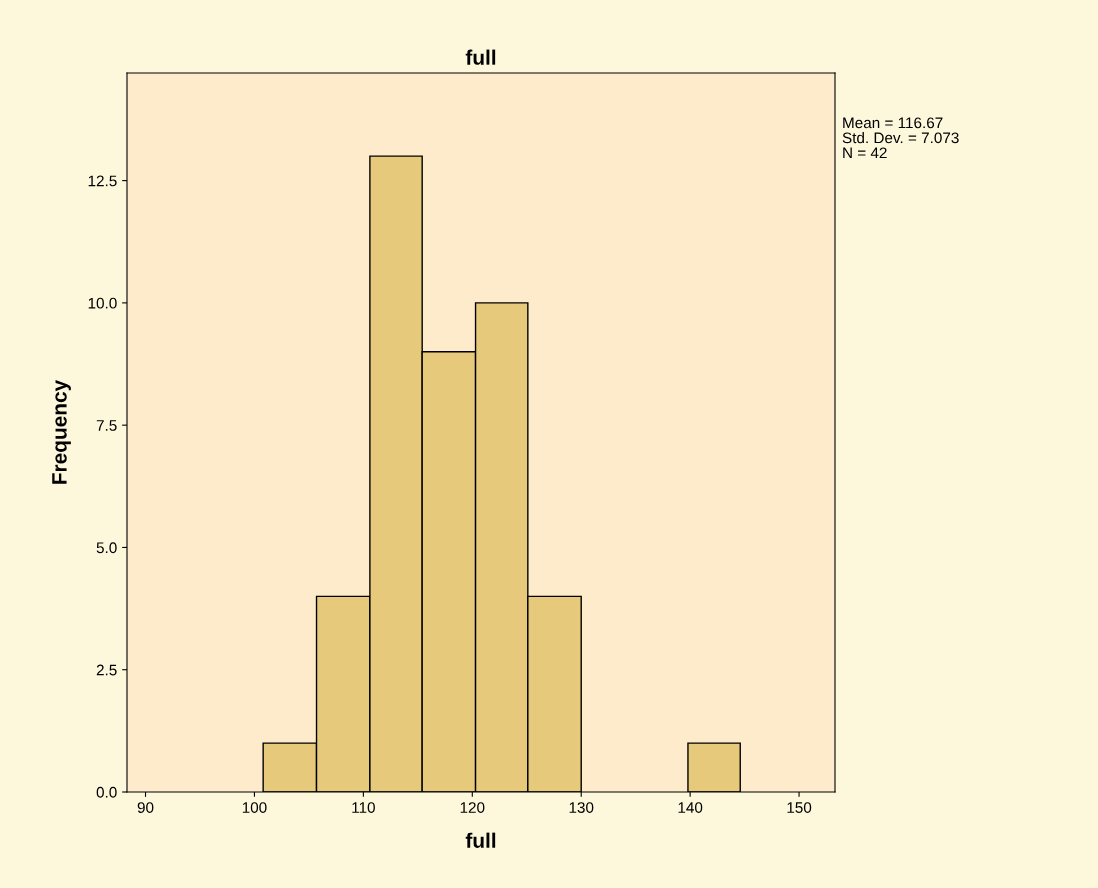 The height and width of the screenshot is (888, 1098). What do you see at coordinates (799, 807) in the screenshot?
I see `x-tick-label: 150` at bounding box center [799, 807].